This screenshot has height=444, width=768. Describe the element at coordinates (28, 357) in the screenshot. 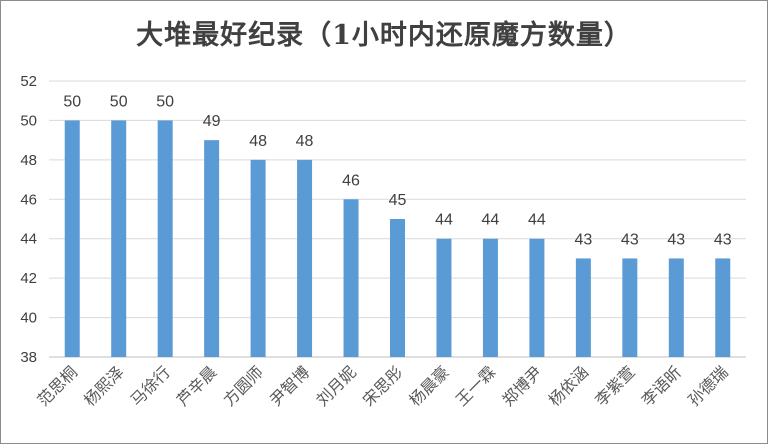

I see `y-tick-label: 38` at that location.